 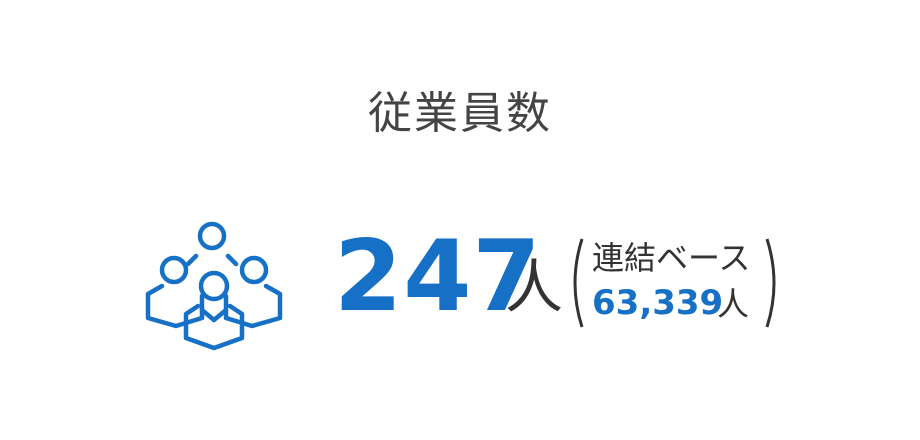 What do you see at coordinates (770, 283) in the screenshot?
I see `right-parenthesis` at bounding box center [770, 283].